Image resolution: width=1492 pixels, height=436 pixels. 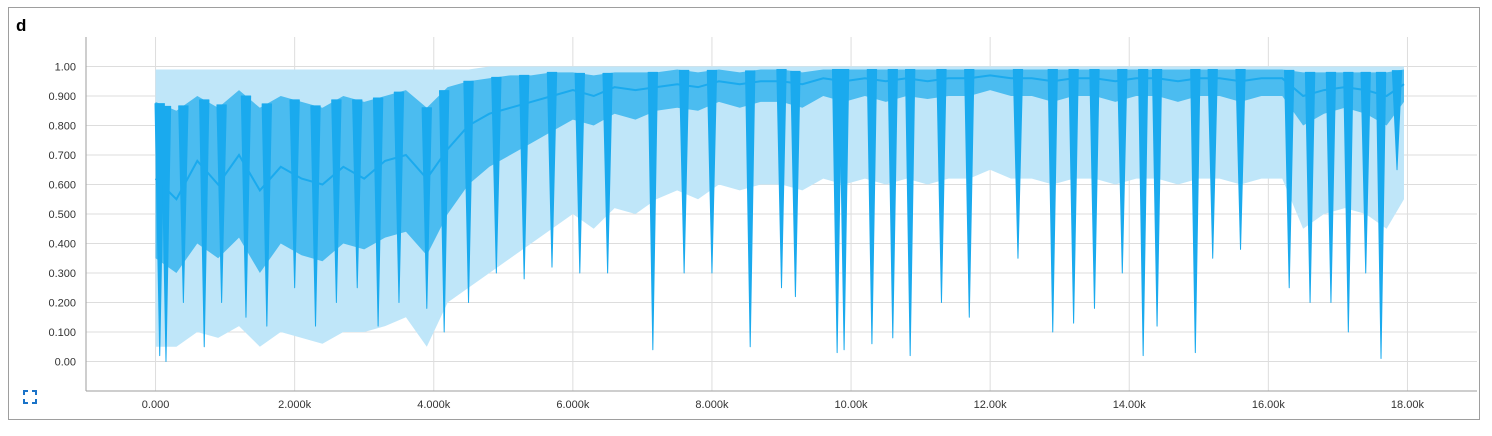 What do you see at coordinates (62, 156) in the screenshot?
I see `y-tick-label: 0.700` at bounding box center [62, 156].